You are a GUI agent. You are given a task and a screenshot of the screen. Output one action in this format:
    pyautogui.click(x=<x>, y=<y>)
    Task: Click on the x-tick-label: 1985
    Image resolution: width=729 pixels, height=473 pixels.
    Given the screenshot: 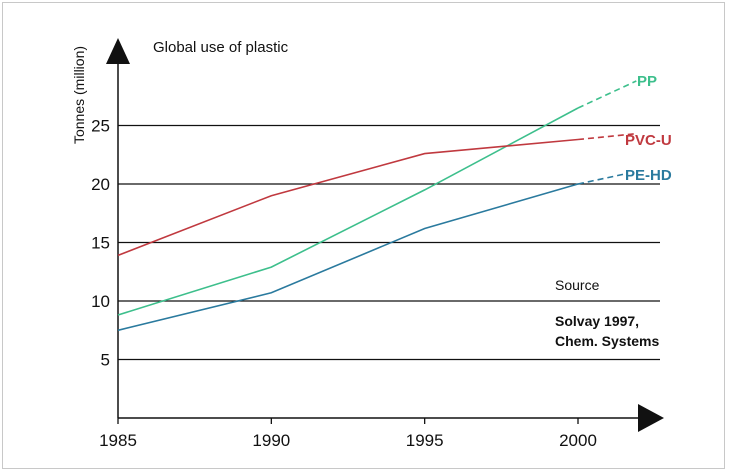 What is the action you would take?
    pyautogui.click(x=118, y=440)
    